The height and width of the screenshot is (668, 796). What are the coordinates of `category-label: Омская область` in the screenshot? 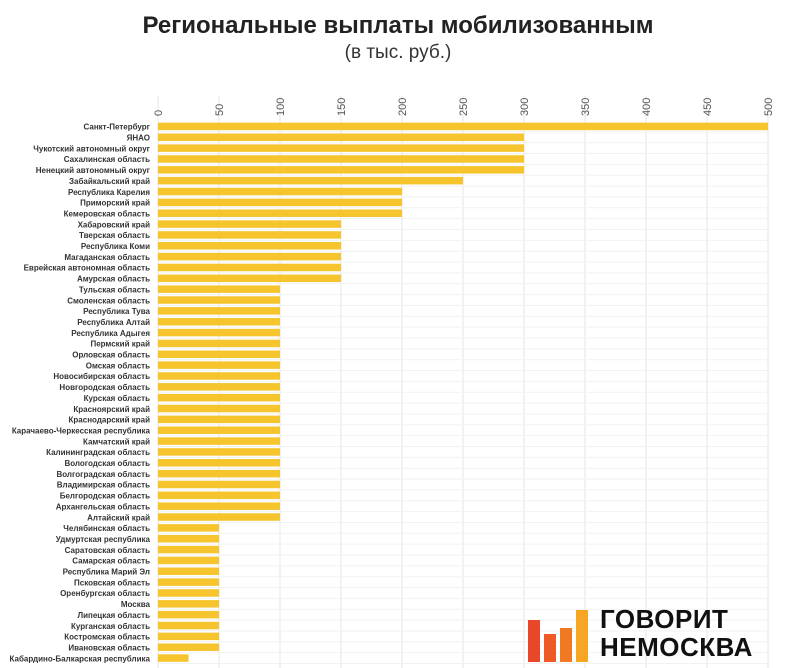 It's located at (118, 365).